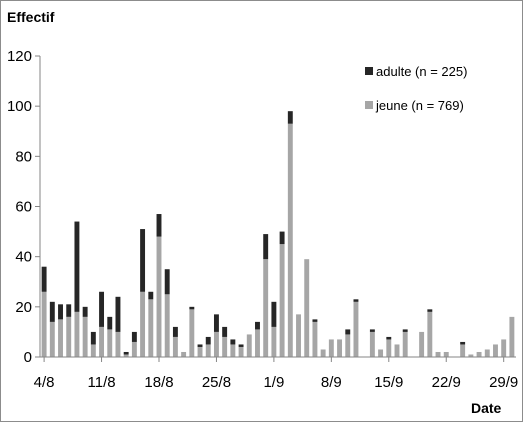 This screenshot has width=523, height=422. I want to click on x-tick-label: 11/8, so click(102, 382).